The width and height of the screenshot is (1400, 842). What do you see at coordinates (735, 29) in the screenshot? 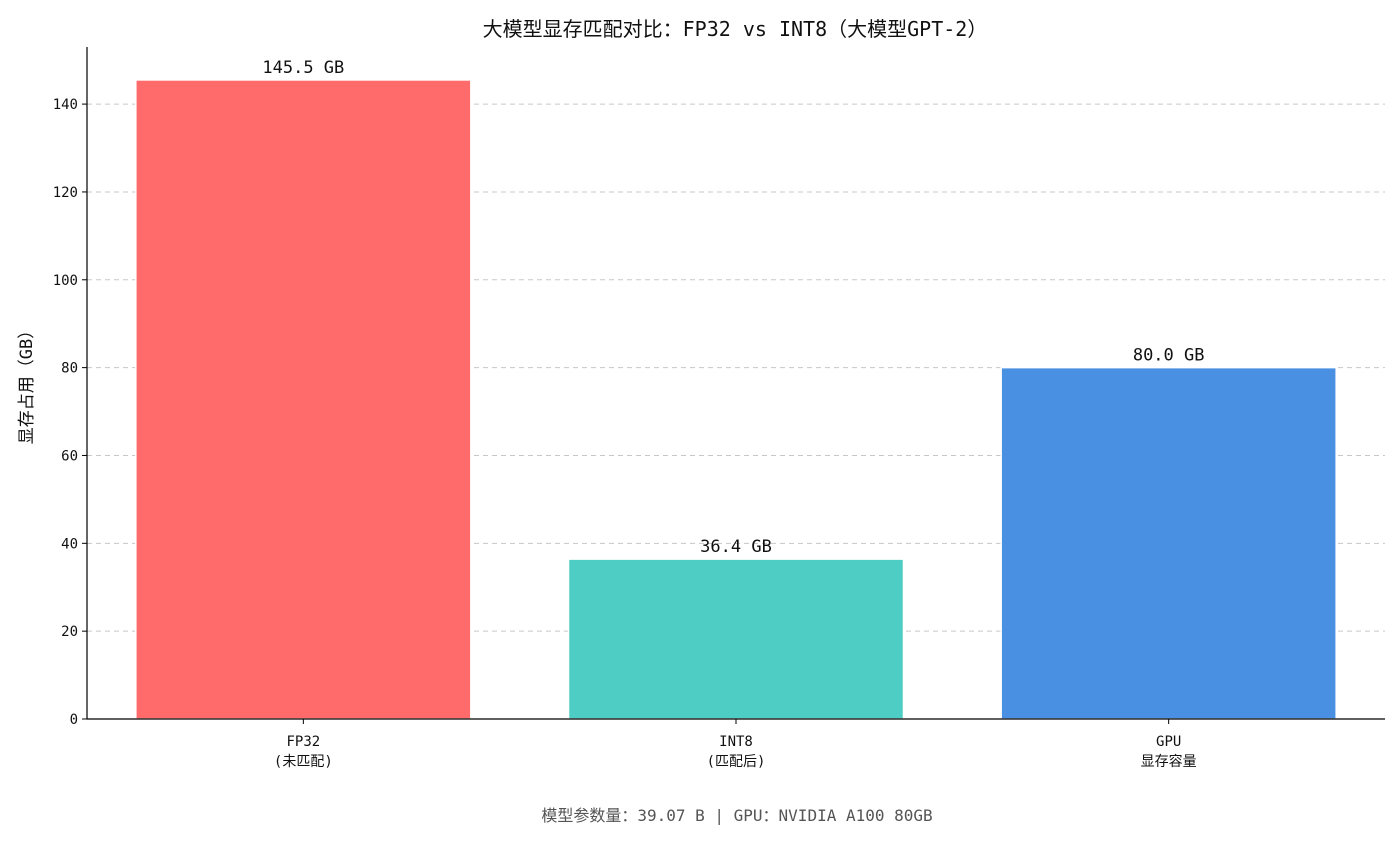
I see `chart-title: 大模型显存匹配对比：FP32 vs INT8（大模型GPT-2）` at bounding box center [735, 29].